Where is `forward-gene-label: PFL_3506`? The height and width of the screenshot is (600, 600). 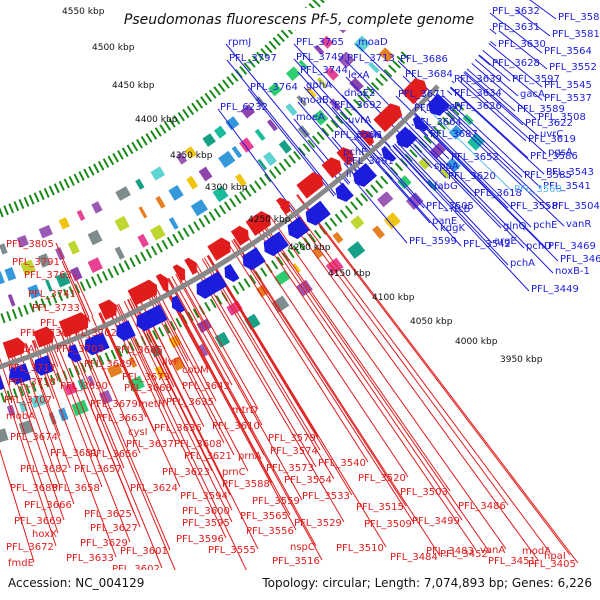 forward-gene-label: PFL_3506 is located at coordinates (358, 135).